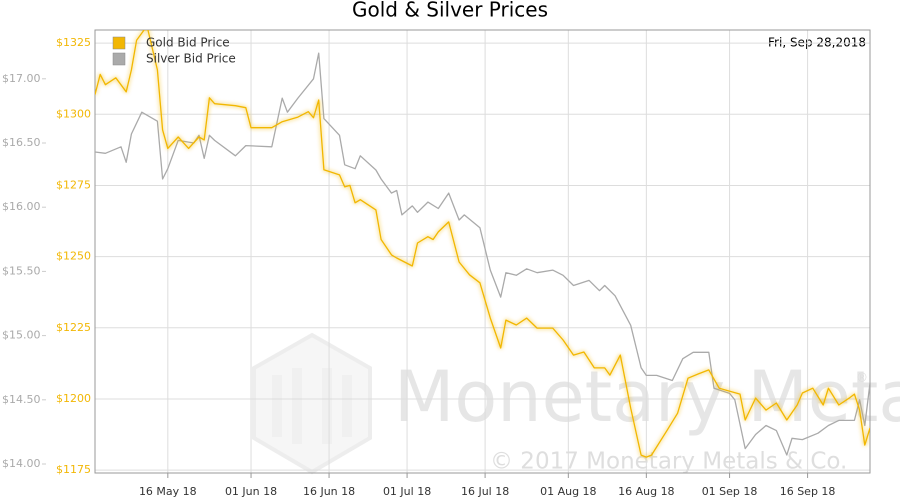 The height and width of the screenshot is (504, 900). I want to click on x-tick-label: 16 Jul 18, so click(485, 491).